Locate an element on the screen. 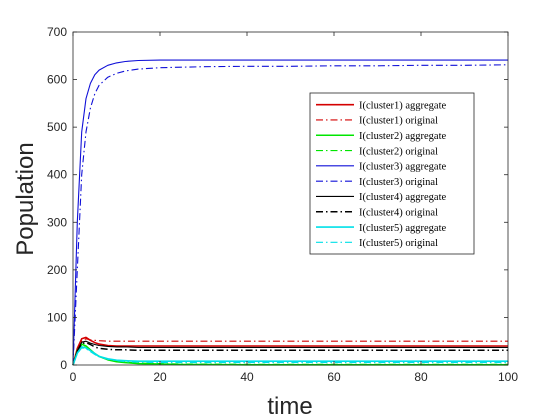 The height and width of the screenshot is (420, 560). legend-label-3: I(cluster2) aggregate is located at coordinates (402, 136).